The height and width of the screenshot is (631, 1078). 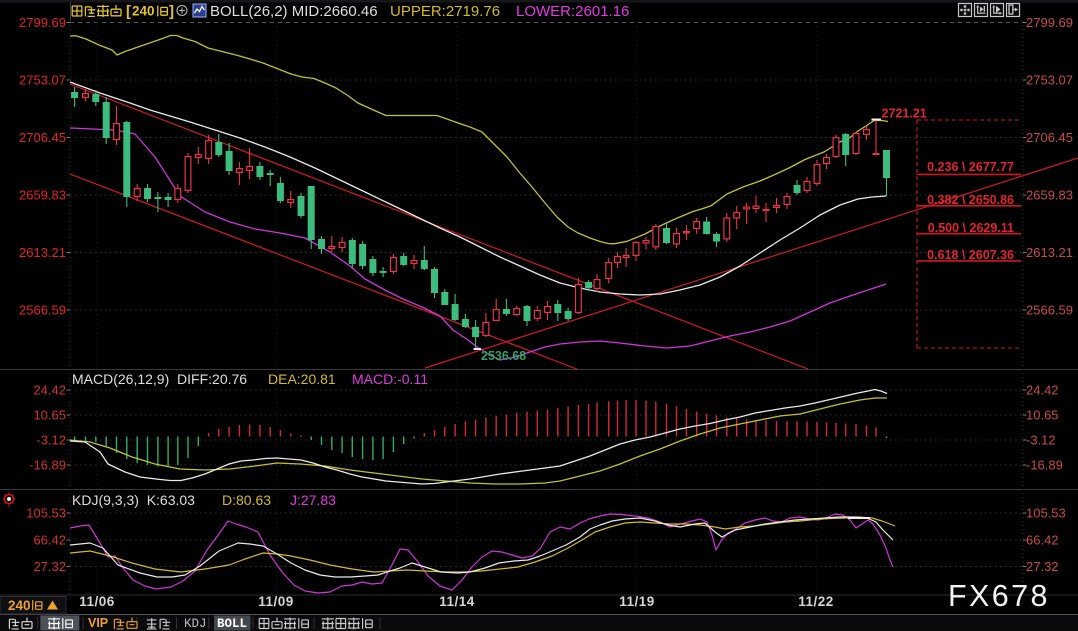 I want to click on svg-text: 11/09, so click(x=276, y=601).